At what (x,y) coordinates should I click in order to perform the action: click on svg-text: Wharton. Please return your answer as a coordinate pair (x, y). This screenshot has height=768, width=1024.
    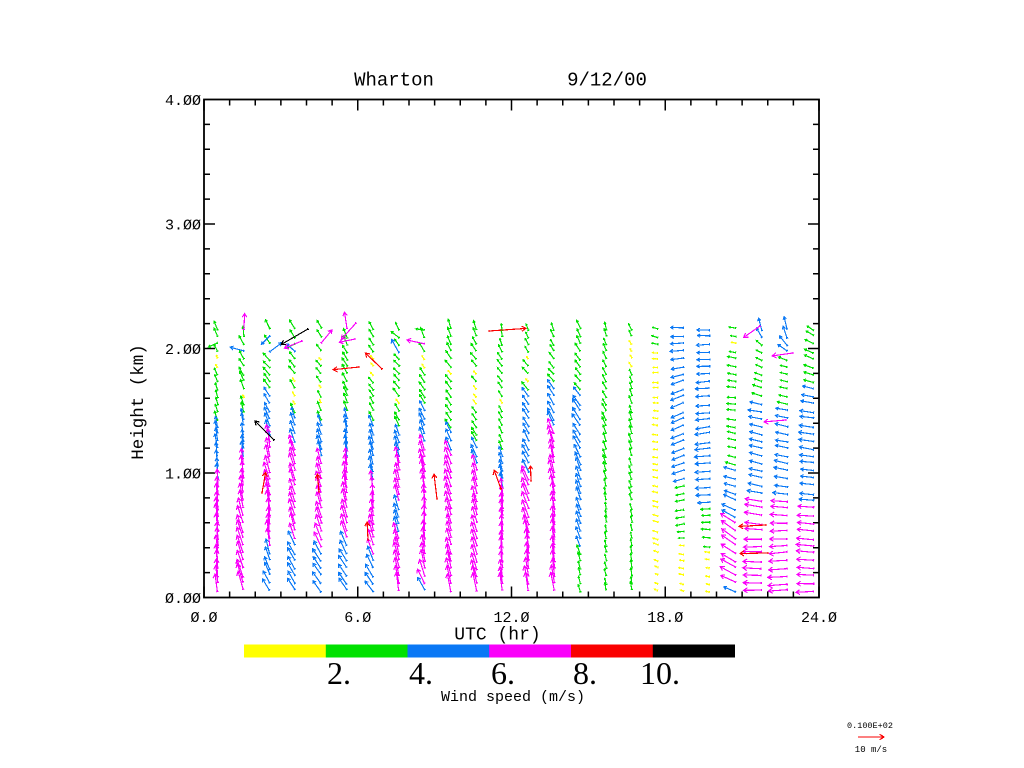
    Looking at the image, I should click on (394, 81).